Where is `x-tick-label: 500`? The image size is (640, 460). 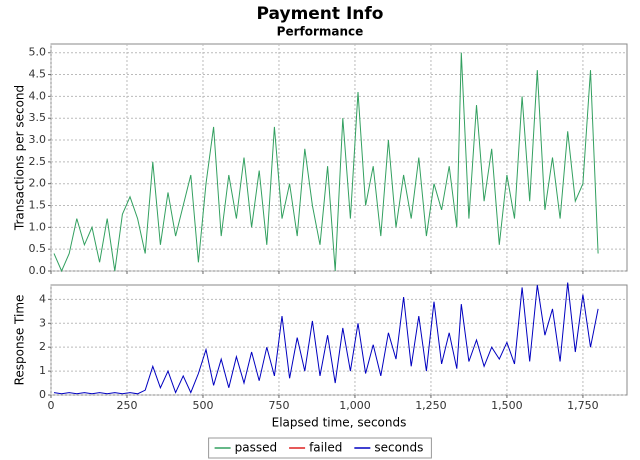 x-tick-label: 500 is located at coordinates (202, 405).